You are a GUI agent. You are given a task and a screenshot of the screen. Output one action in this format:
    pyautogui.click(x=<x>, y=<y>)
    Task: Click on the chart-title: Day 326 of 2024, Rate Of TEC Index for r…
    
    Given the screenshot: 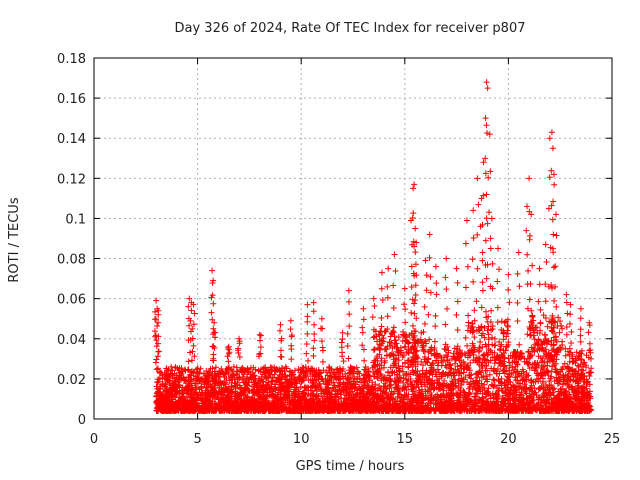 What is the action you would take?
    pyautogui.click(x=350, y=28)
    